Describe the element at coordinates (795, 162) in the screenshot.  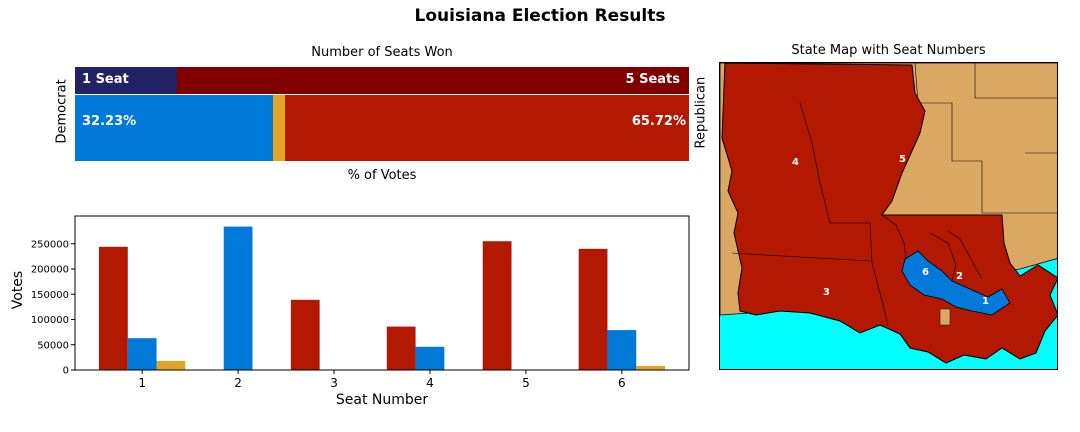
I see `district-label-4: 4` at that location.